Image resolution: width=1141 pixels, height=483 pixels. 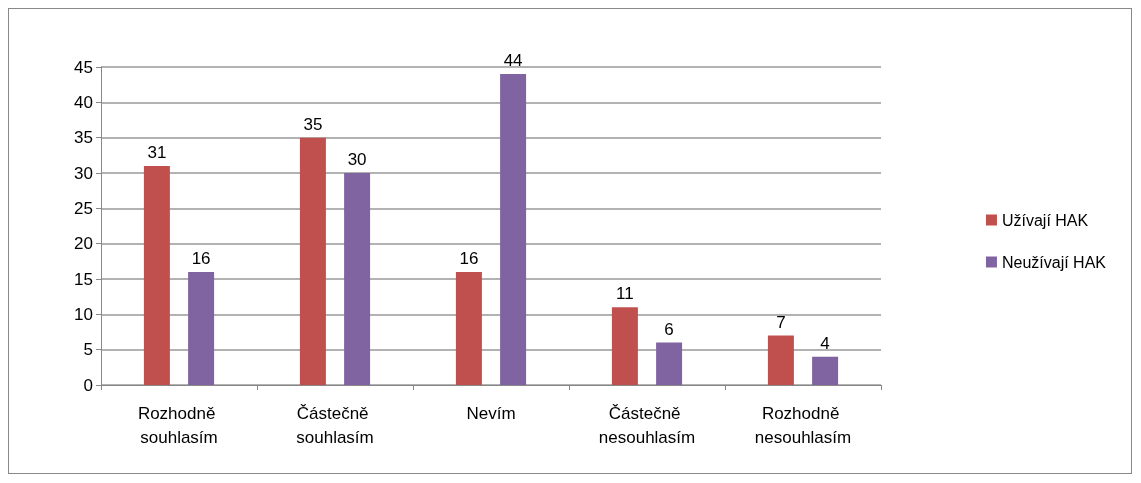 What do you see at coordinates (83, 138) in the screenshot?
I see `y-tick-label: 35` at bounding box center [83, 138].